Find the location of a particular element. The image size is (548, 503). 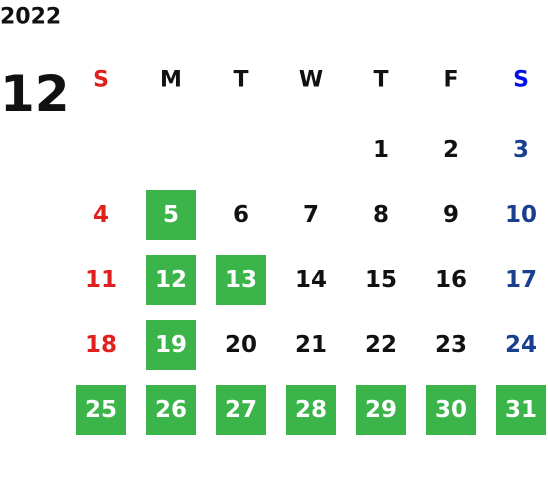

day-number: 12 is located at coordinates (171, 280).